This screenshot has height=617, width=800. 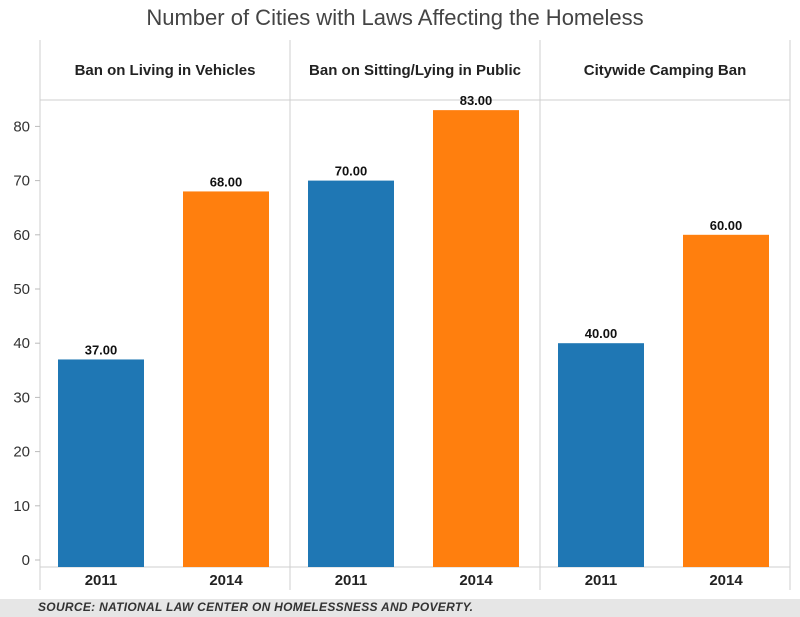 What do you see at coordinates (726, 225) in the screenshot?
I see `data-label: 60.00` at bounding box center [726, 225].